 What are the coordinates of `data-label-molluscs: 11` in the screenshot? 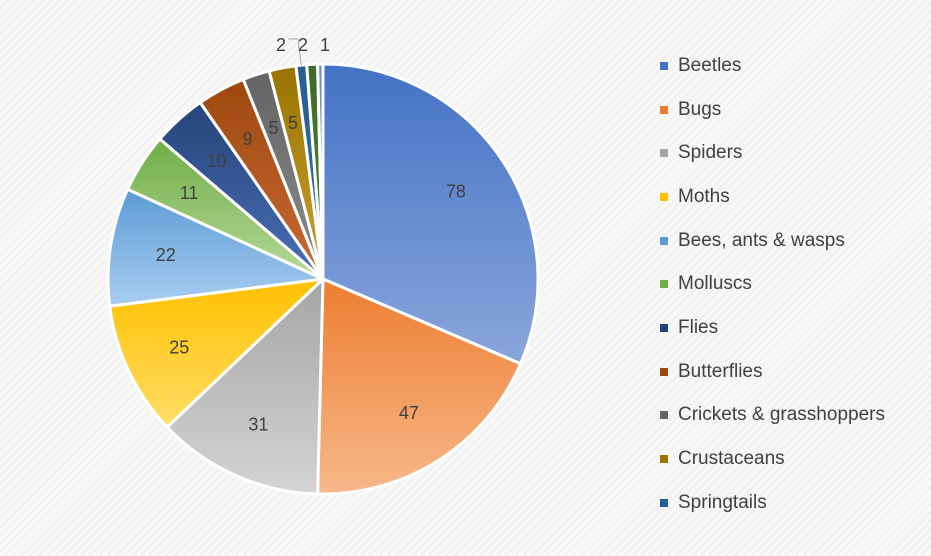 It's located at (189, 193).